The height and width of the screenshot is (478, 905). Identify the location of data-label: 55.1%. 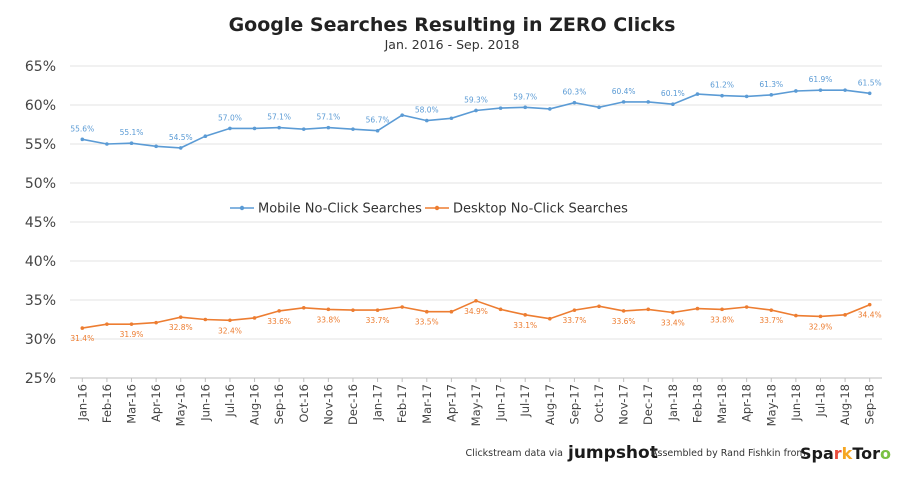
(132, 132).